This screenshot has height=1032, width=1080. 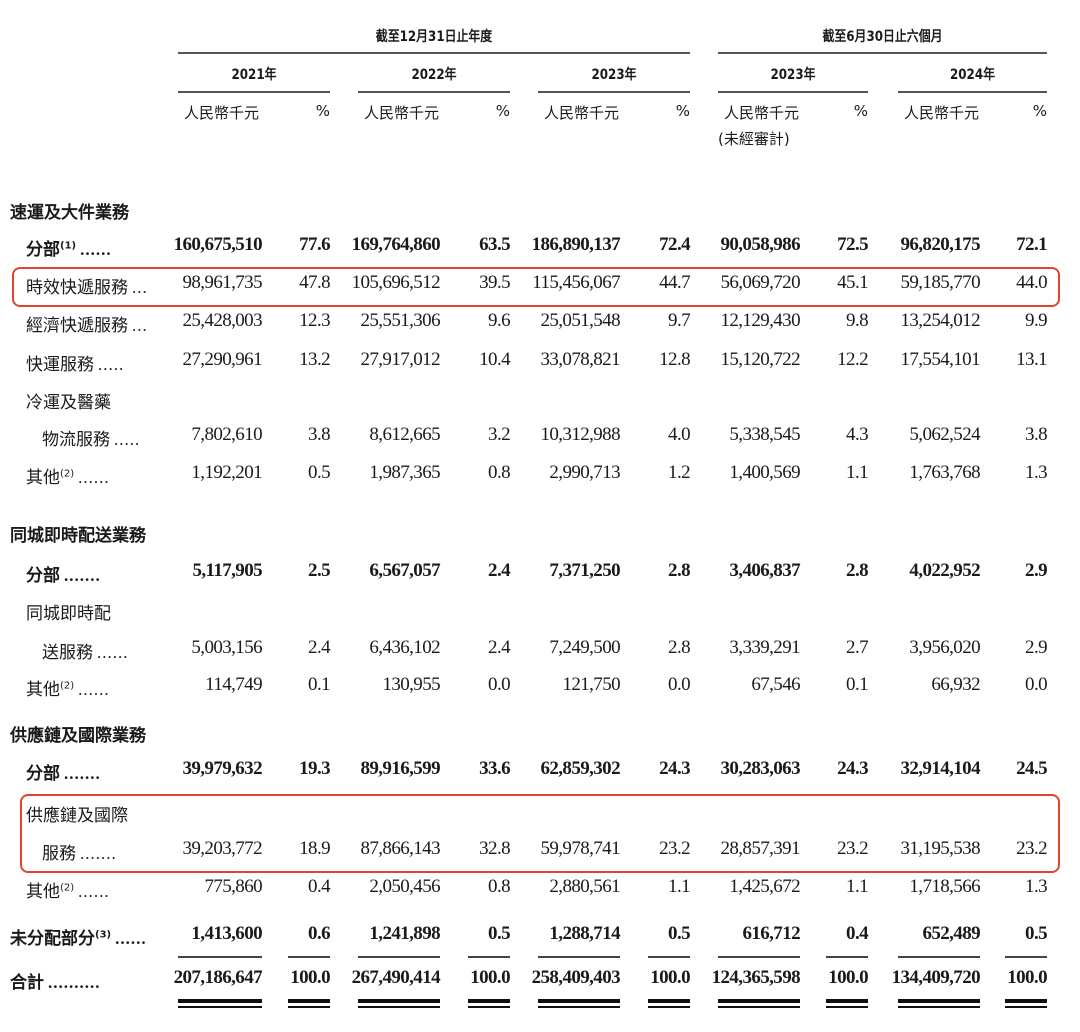 I want to click on amount-cell: 1,718,566, so click(x=944, y=886).